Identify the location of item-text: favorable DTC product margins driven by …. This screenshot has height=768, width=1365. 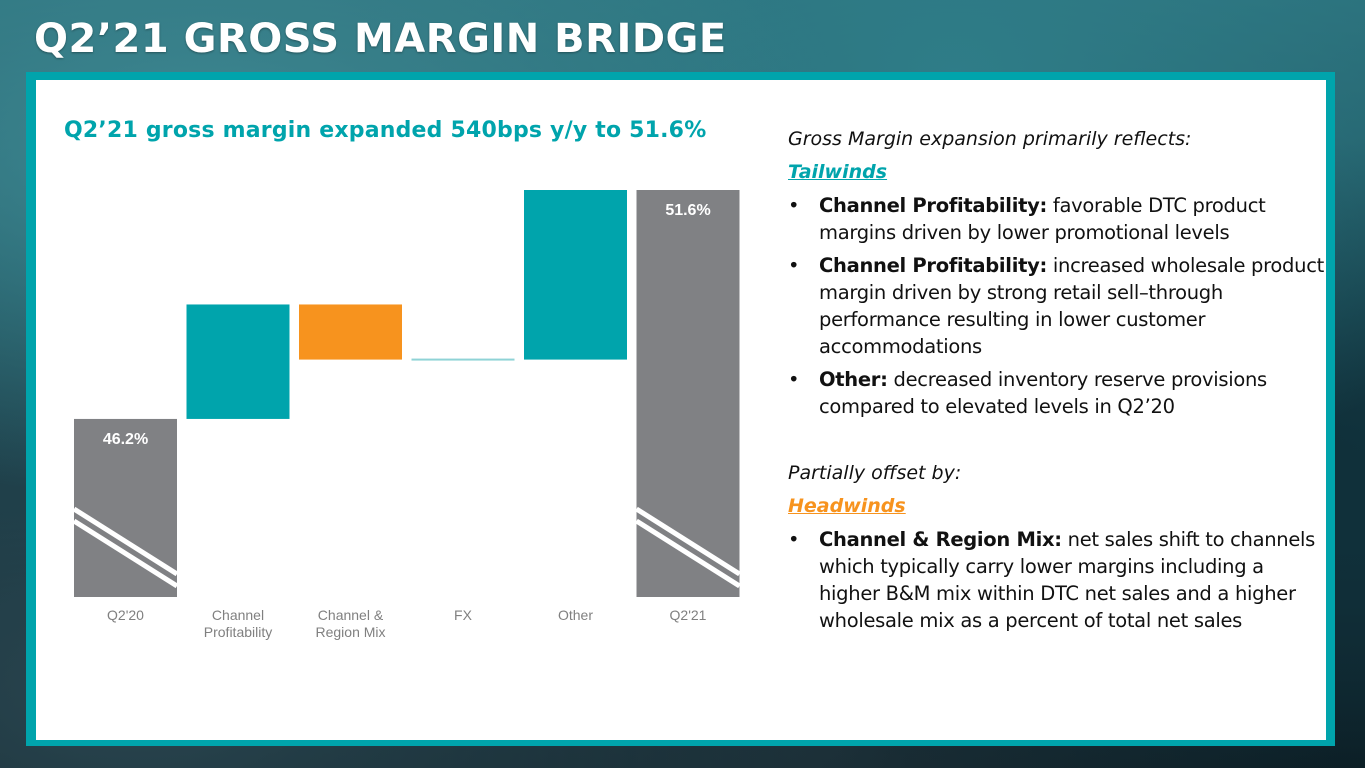
(1042, 219).